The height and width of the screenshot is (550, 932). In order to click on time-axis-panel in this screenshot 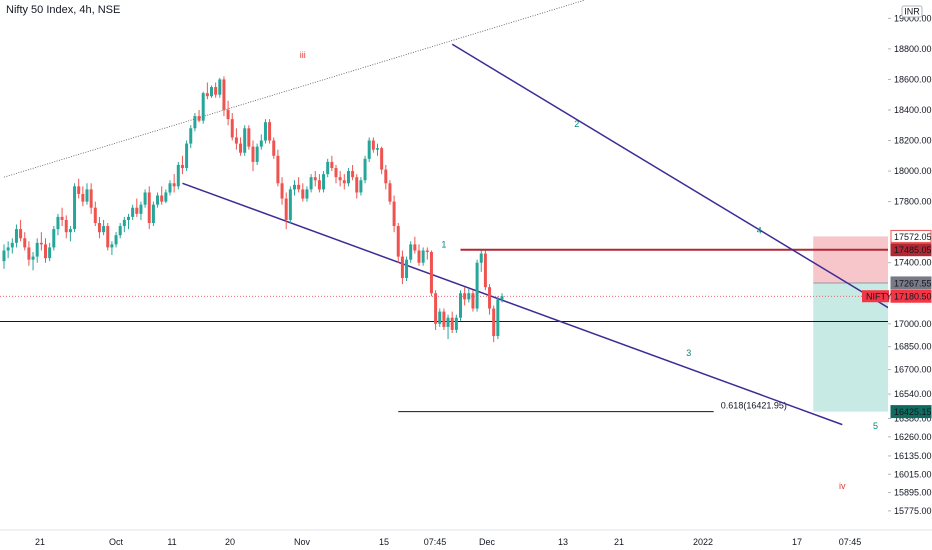, I will do `click(466, 540)`.